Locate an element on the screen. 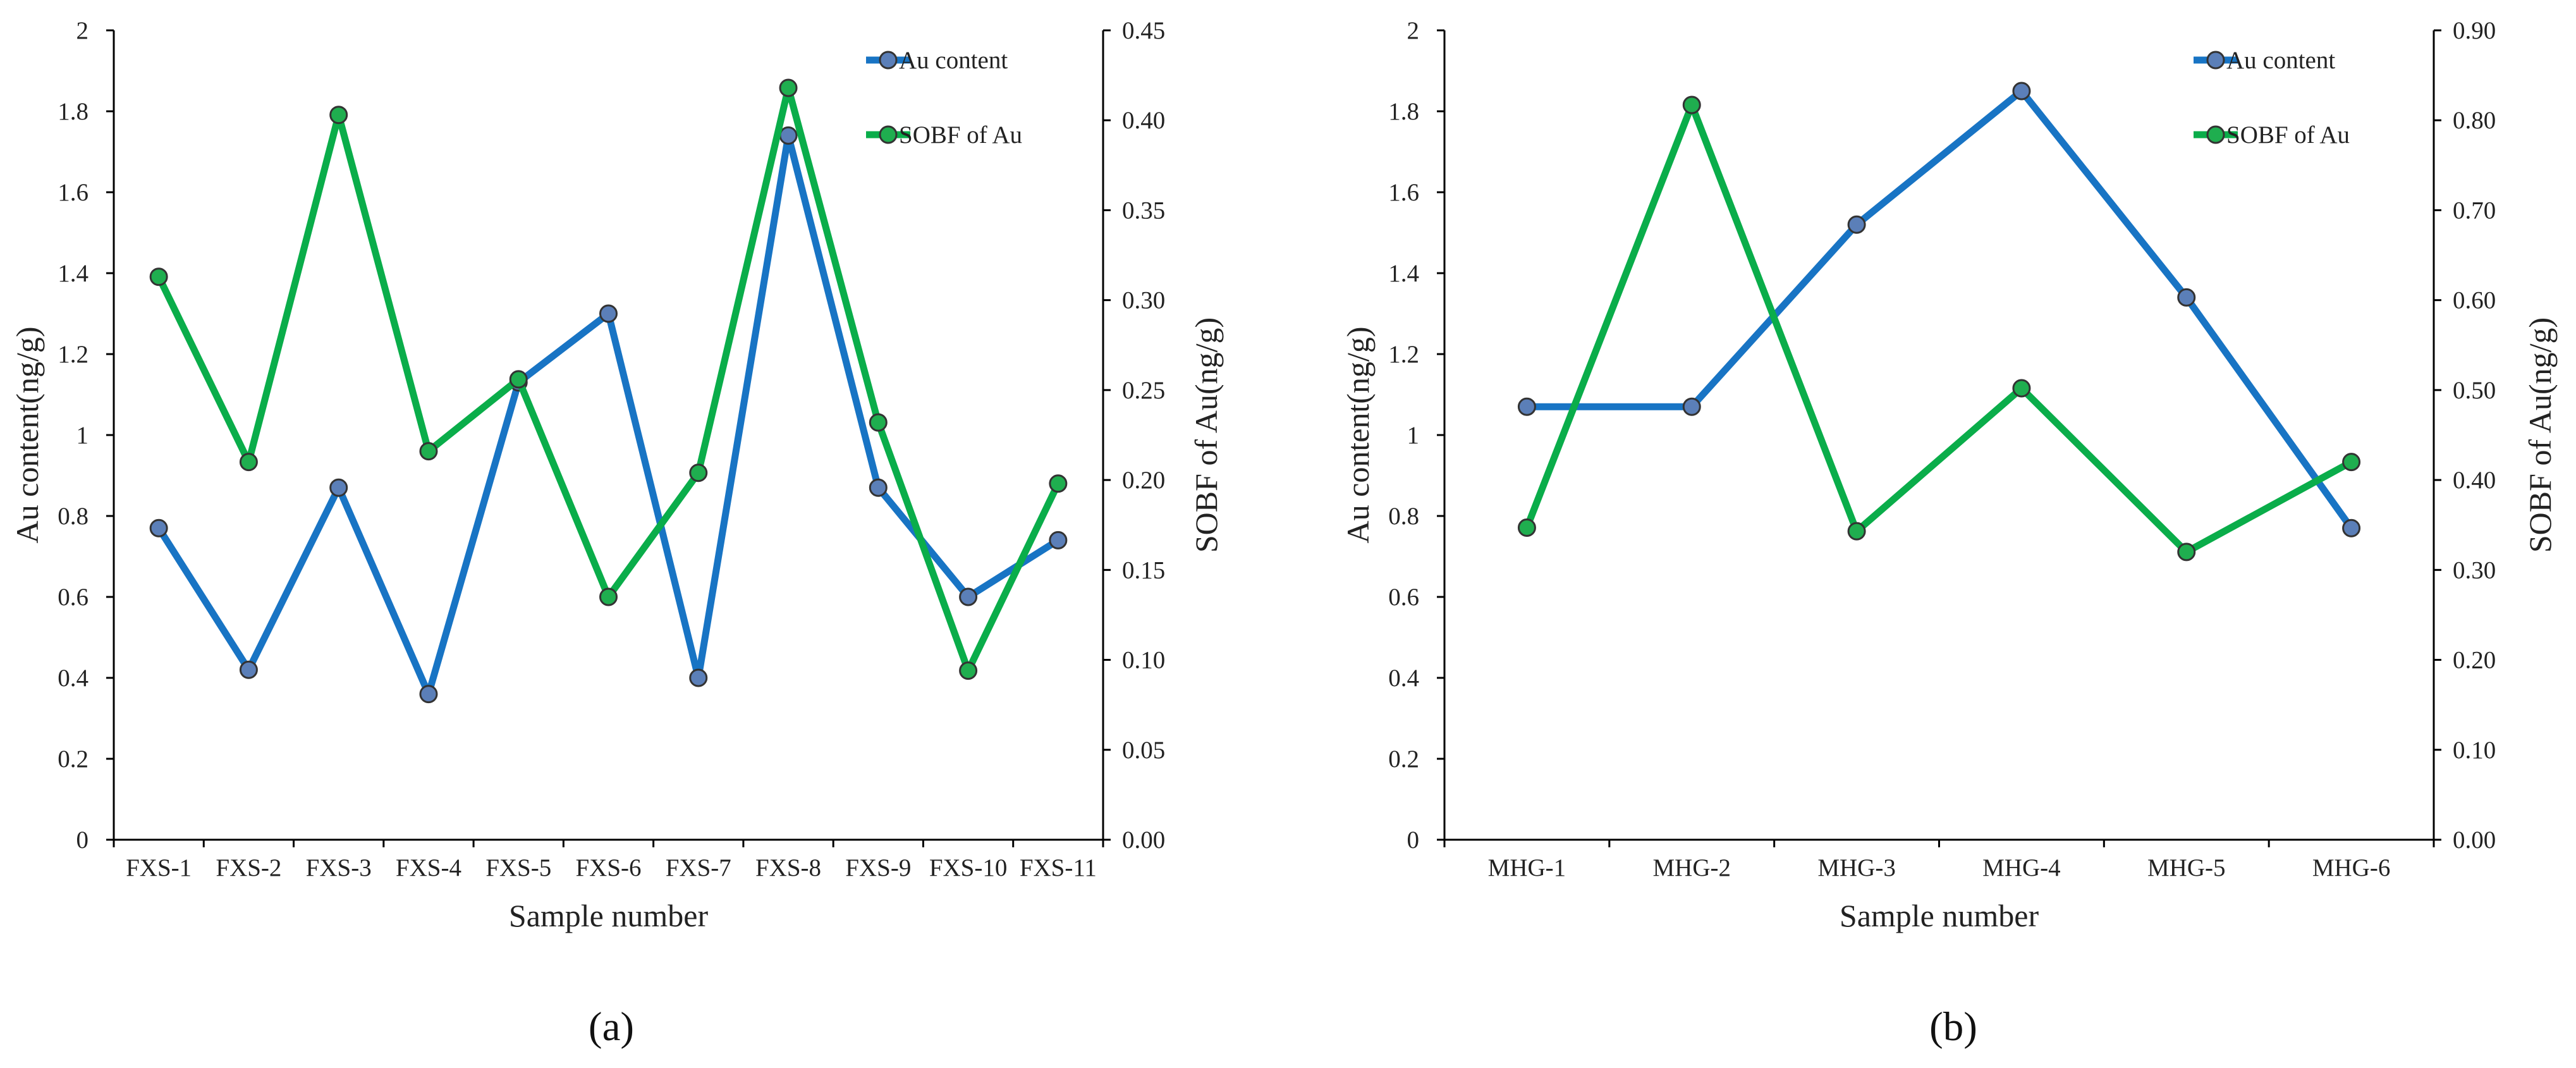  x-tick-label: FXS-7 is located at coordinates (698, 868).